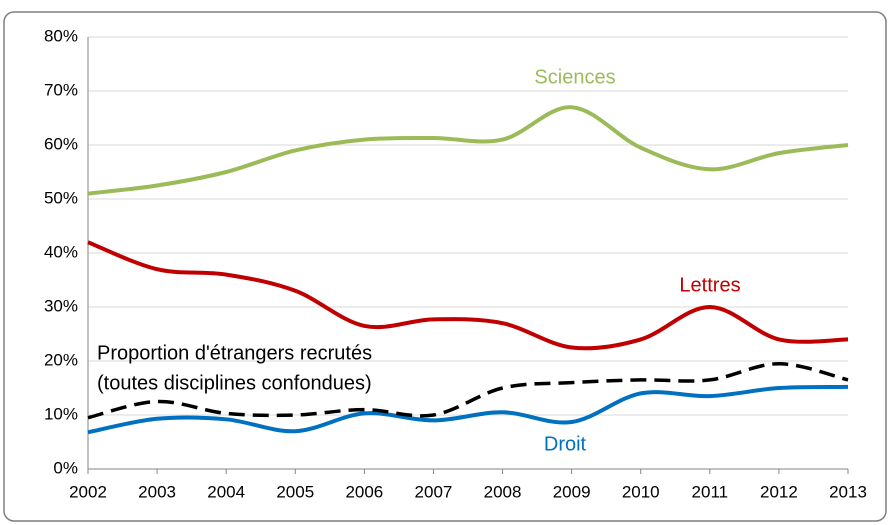 The height and width of the screenshot is (525, 892). Describe the element at coordinates (709, 285) in the screenshot. I see `series-label: Lettres` at that location.